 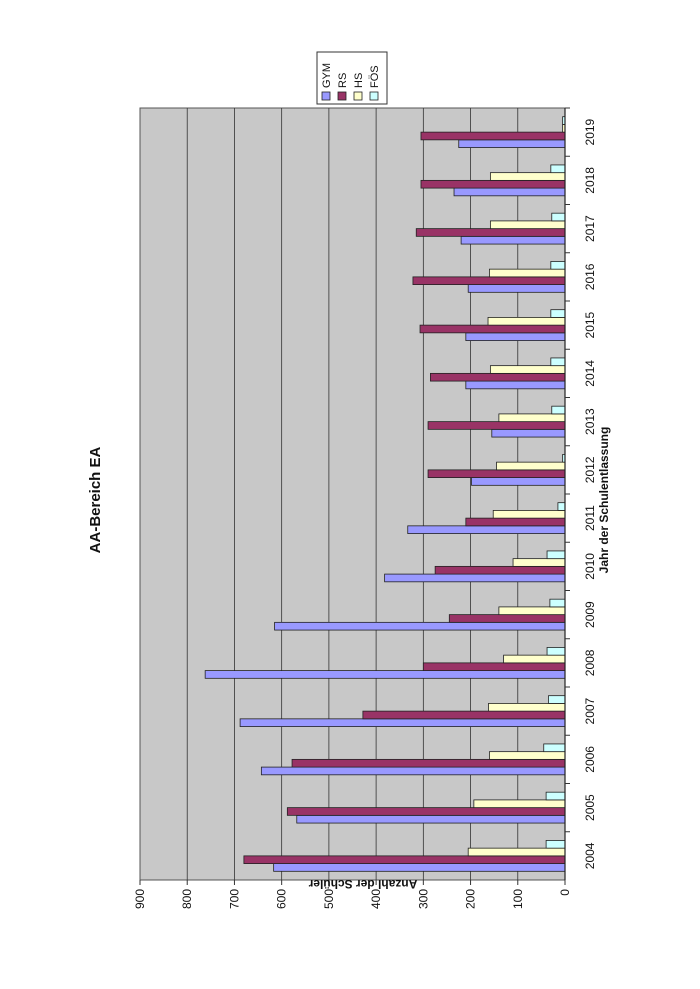 I want to click on bar-GYM-2014, so click(x=515, y=385).